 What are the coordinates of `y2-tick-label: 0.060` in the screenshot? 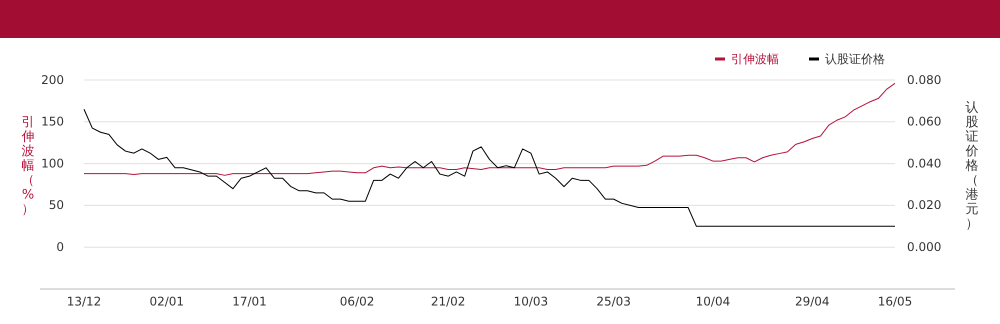 It's located at (924, 121).